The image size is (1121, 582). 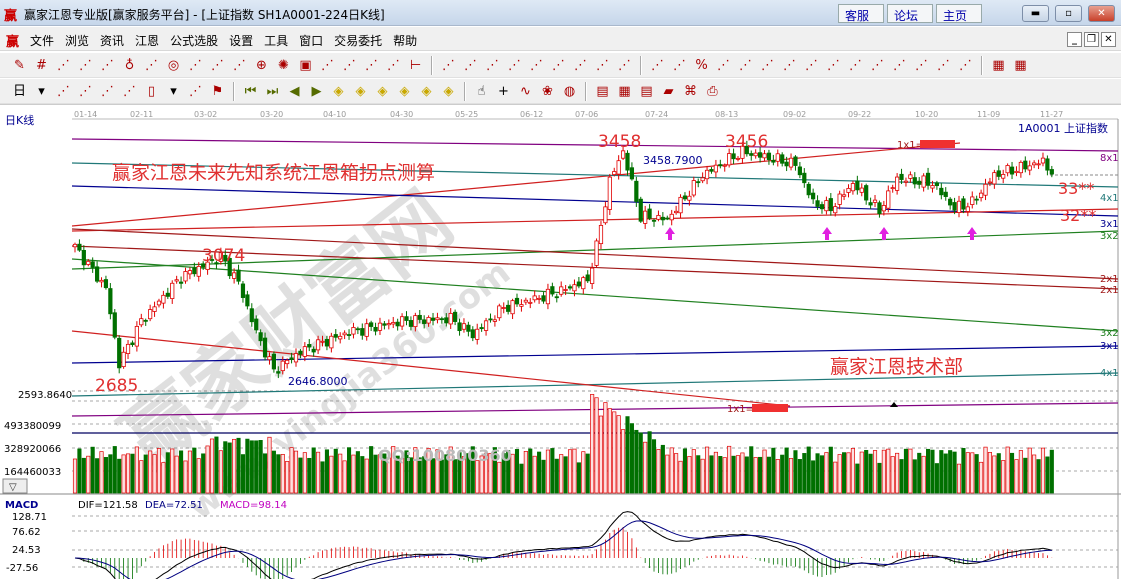 What do you see at coordinates (371, 65) in the screenshot?
I see `win-box-icon: ⋰` at bounding box center [371, 65].